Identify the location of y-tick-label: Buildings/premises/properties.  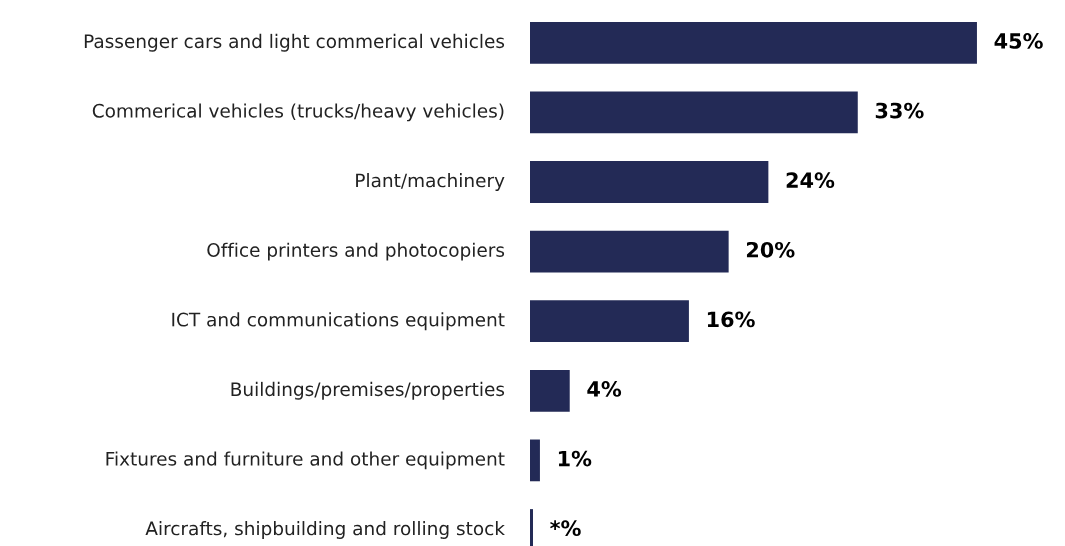
(368, 390).